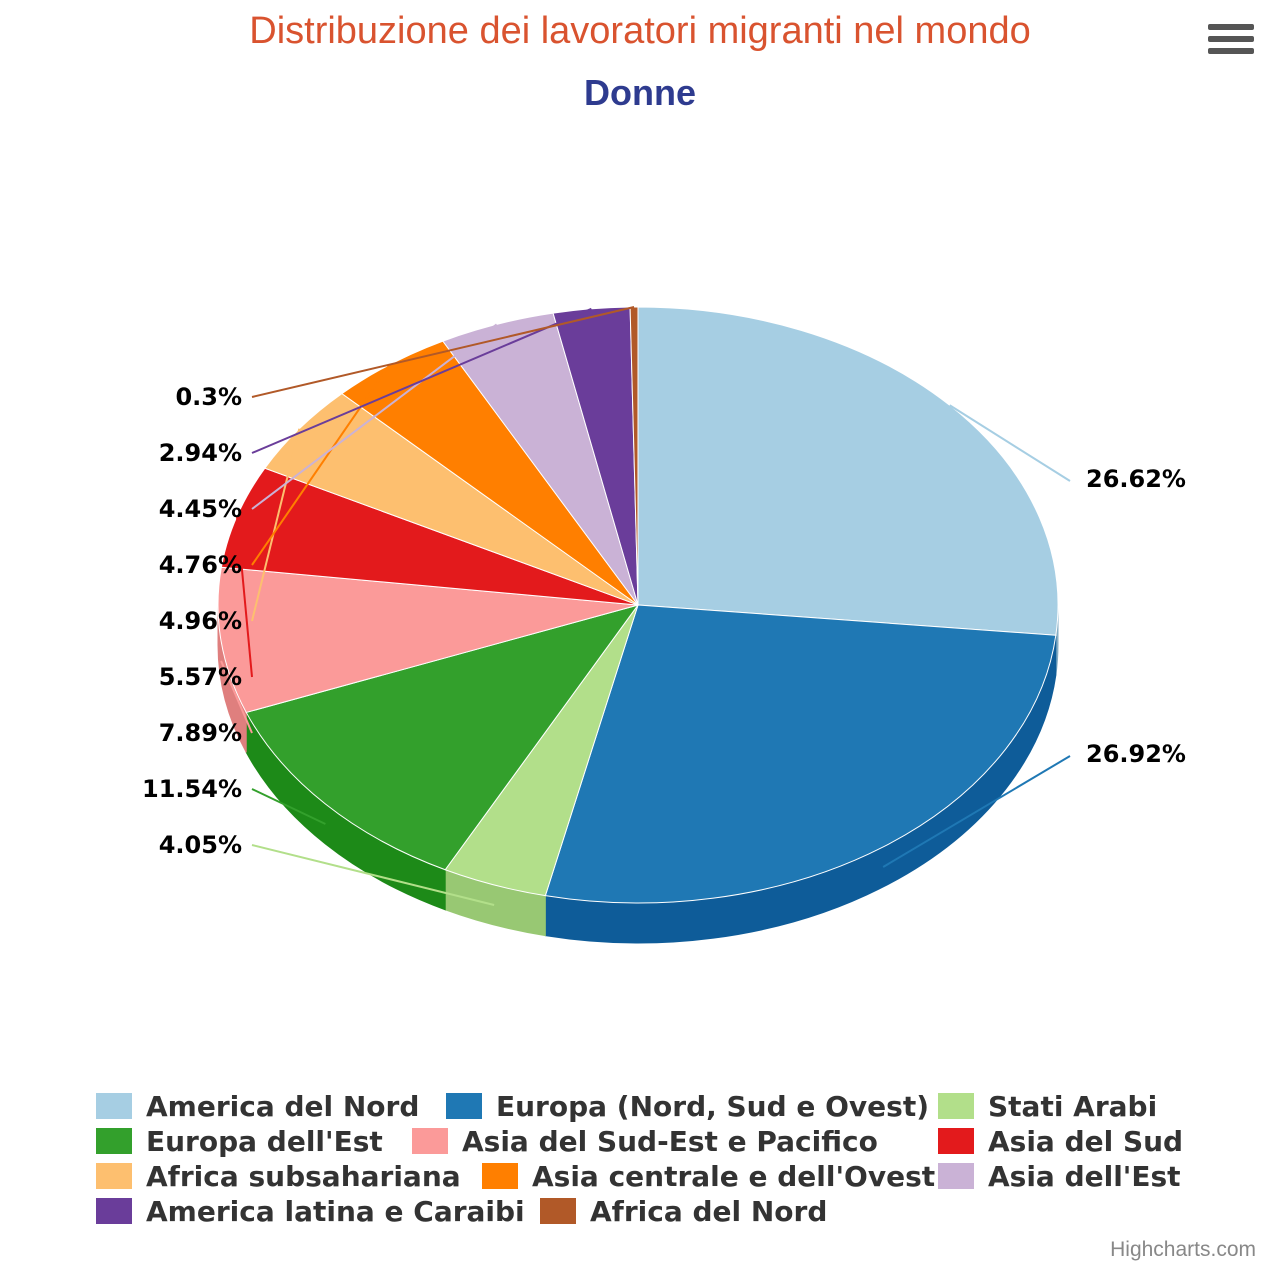  I want to click on chart-subtitle: Donne, so click(640, 92).